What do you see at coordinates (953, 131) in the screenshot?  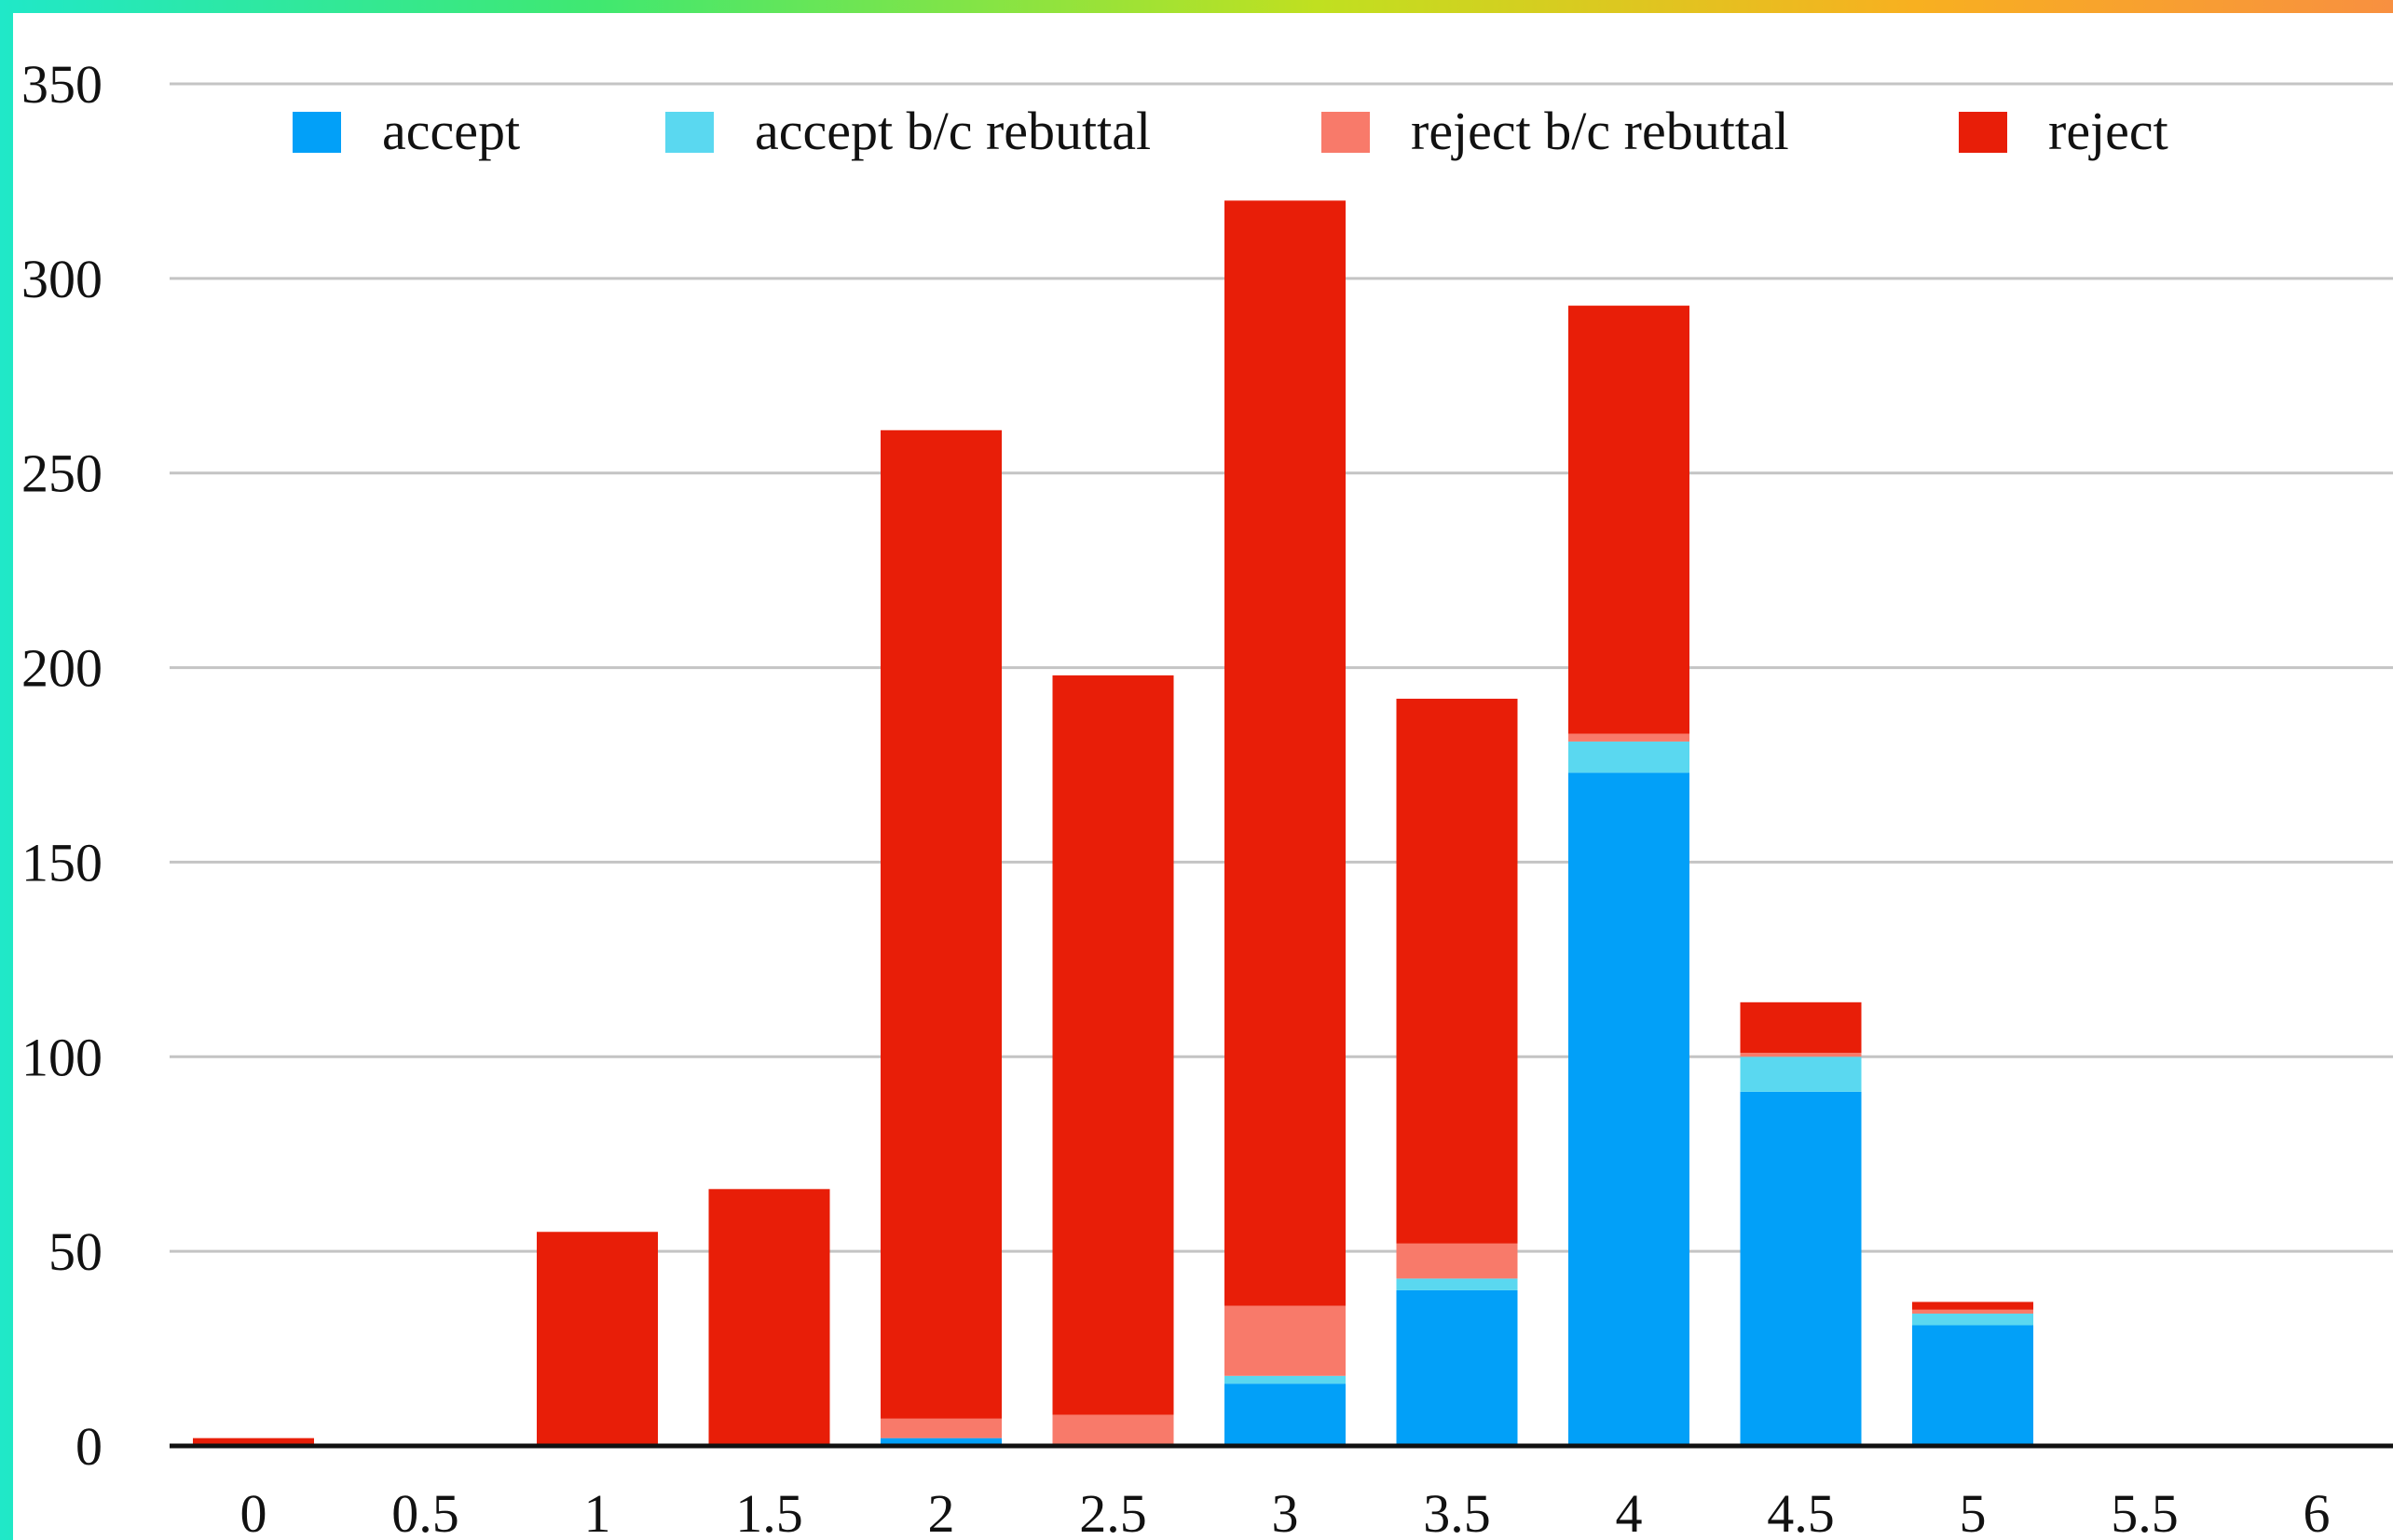 I see `legend-label: accept b/c rebuttal` at bounding box center [953, 131].